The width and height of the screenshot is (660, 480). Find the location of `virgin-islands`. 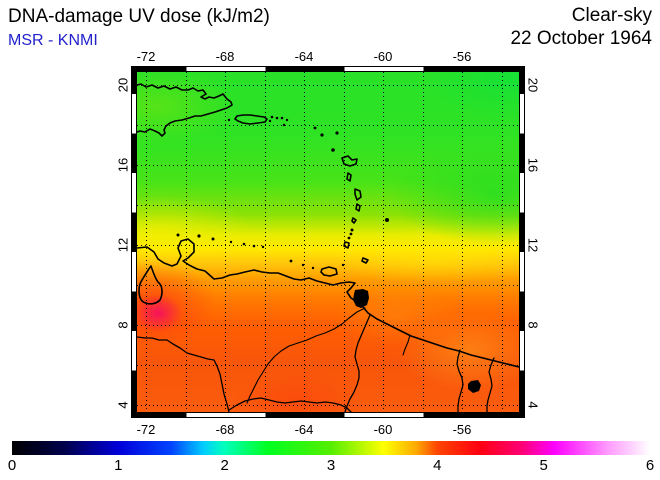

virgin-islands is located at coordinates (258, 121).